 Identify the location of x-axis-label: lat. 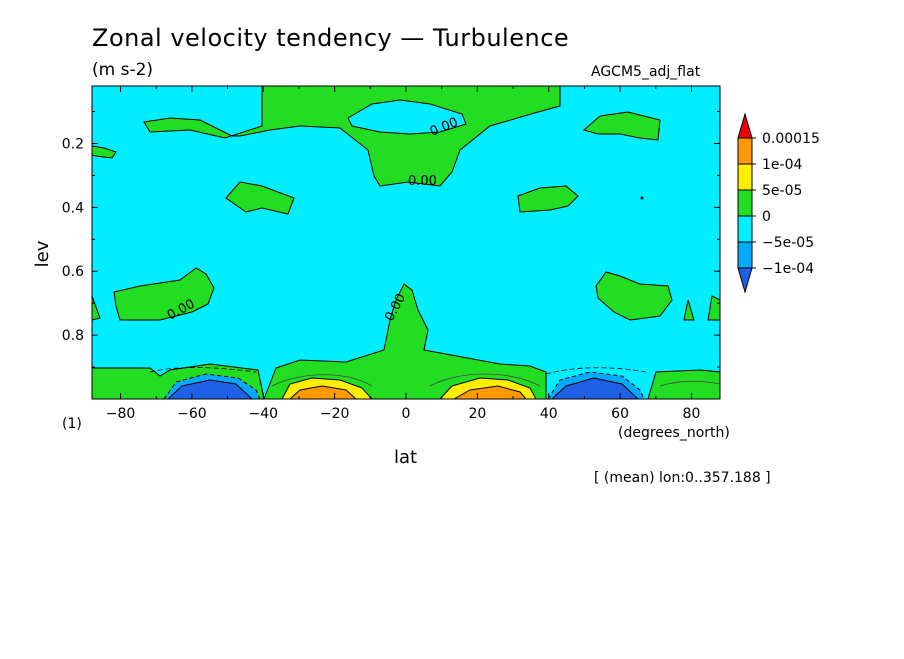
(405, 457).